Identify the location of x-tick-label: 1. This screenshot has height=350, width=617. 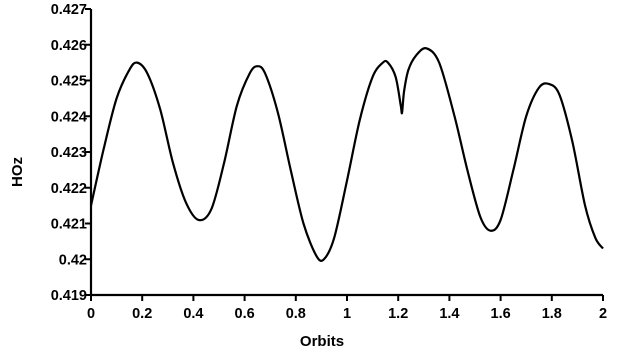
(347, 314).